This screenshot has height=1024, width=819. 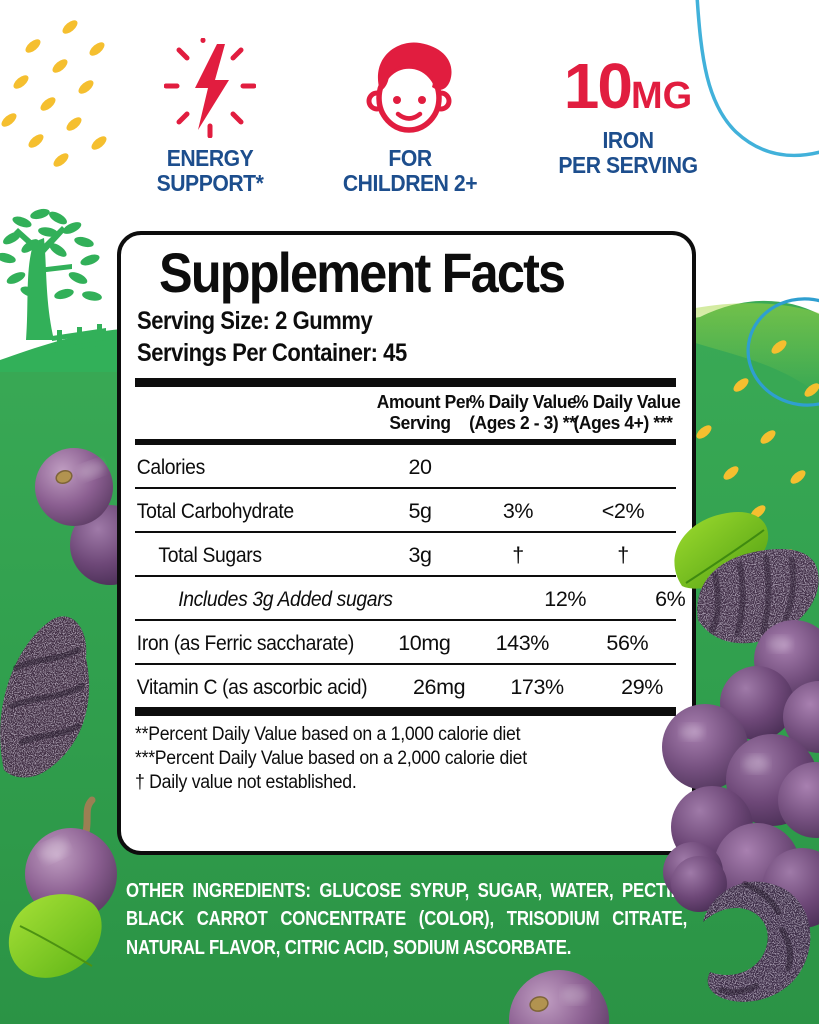 I want to click on servings-per-container: Servings Per Container: 45, so click(x=272, y=353).